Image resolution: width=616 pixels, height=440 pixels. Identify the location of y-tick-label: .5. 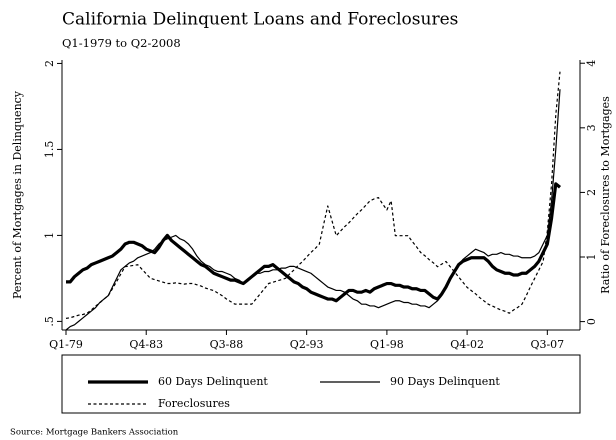
(49, 321).